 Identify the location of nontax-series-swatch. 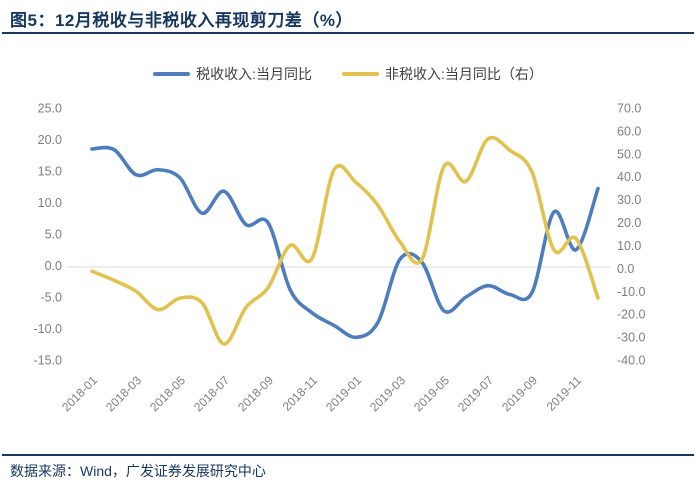
(360, 74).